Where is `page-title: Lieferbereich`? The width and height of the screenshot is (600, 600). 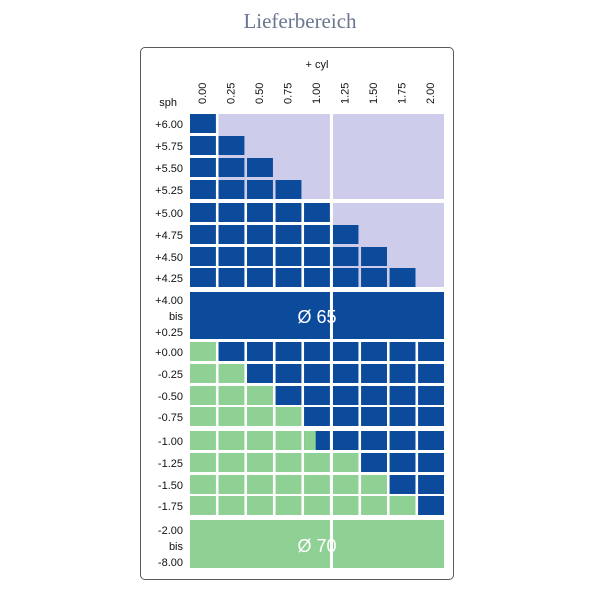
page-title: Lieferbereich is located at coordinates (300, 21).